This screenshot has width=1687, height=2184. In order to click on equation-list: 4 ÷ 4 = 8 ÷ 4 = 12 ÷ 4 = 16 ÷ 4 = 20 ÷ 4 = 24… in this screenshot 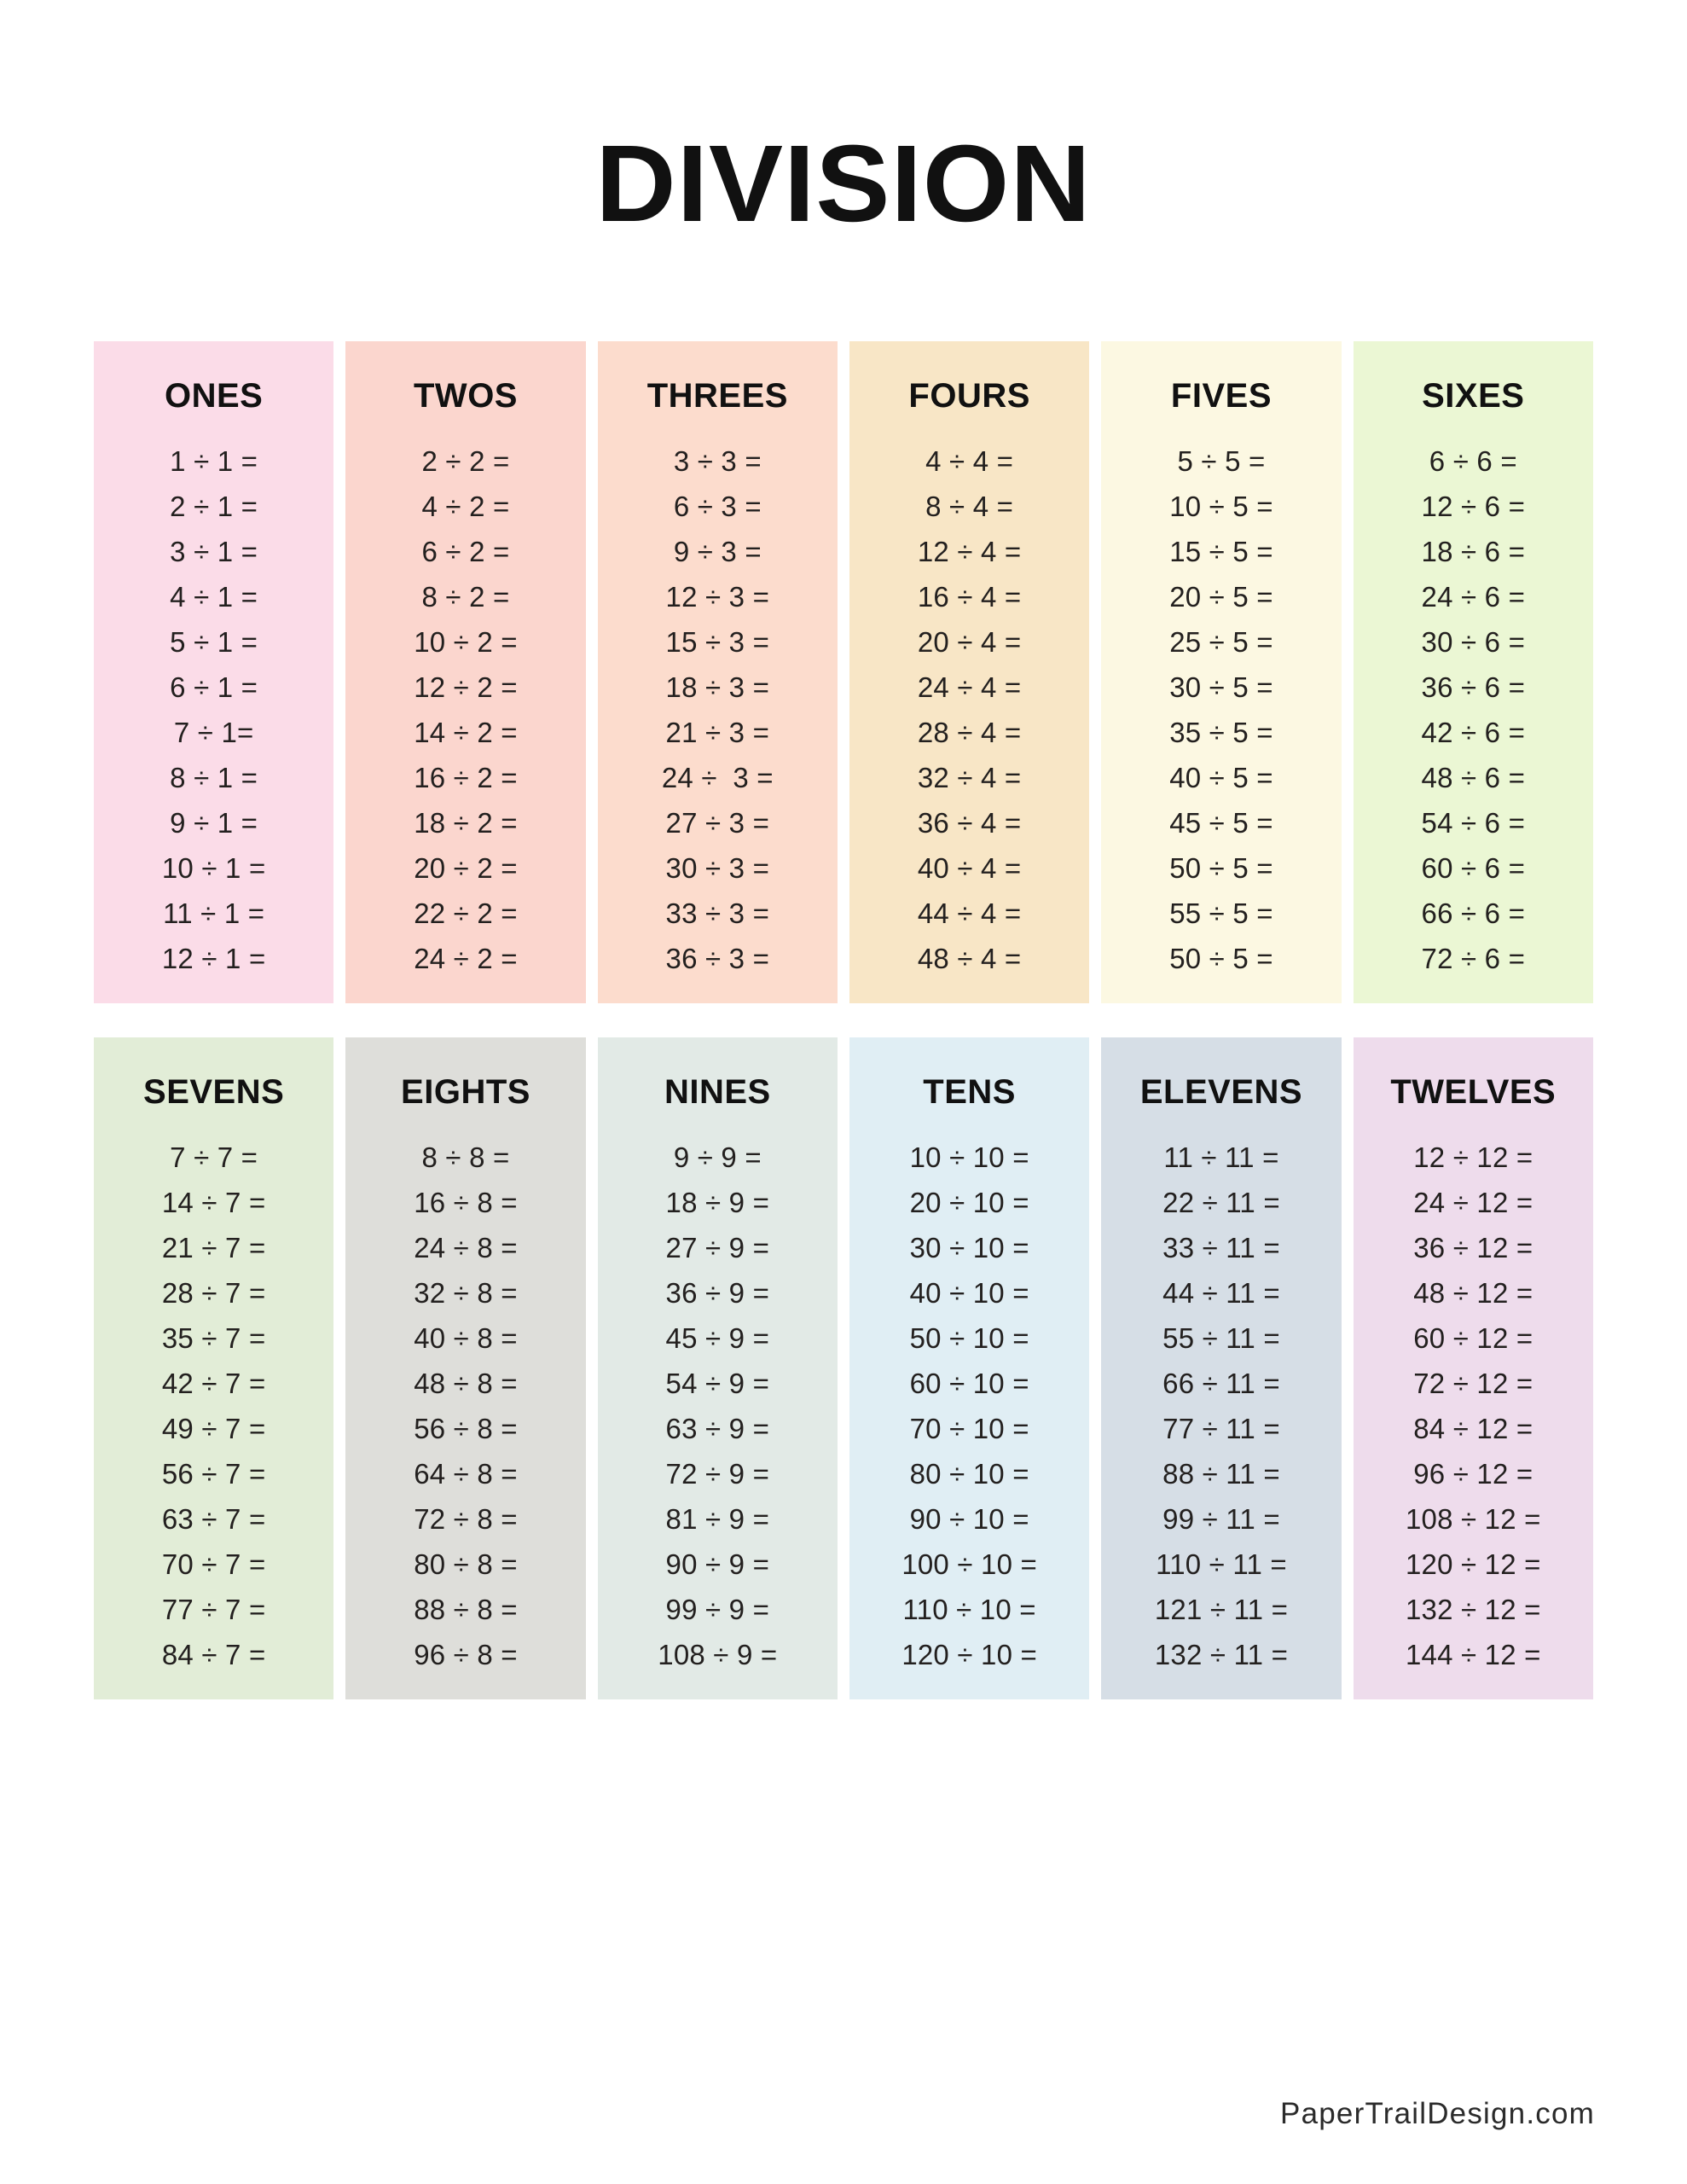, I will do `click(969, 710)`.